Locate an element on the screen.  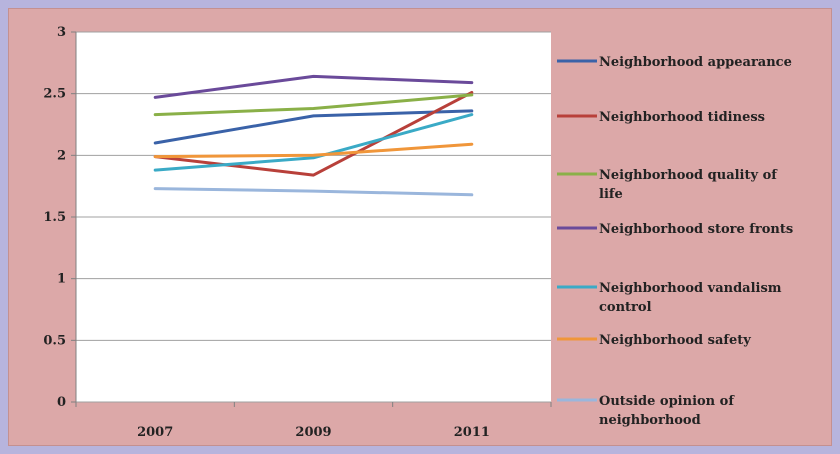
y-tick-label: 0 is located at coordinates (61, 402).